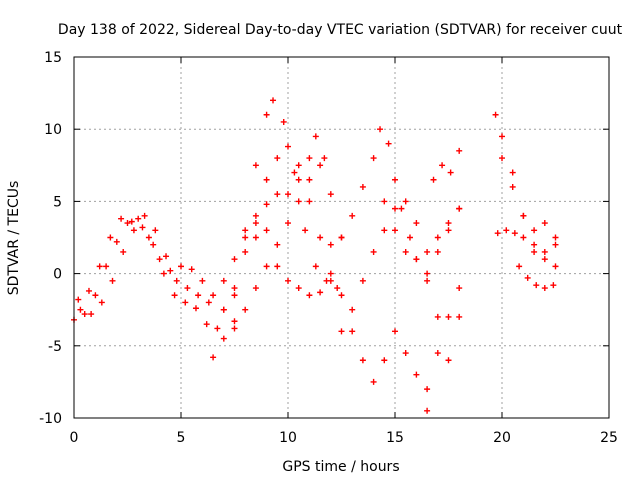 This screenshot has height=480, width=640. What do you see at coordinates (57, 202) in the screenshot?
I see `y-tick-label: 5` at bounding box center [57, 202].